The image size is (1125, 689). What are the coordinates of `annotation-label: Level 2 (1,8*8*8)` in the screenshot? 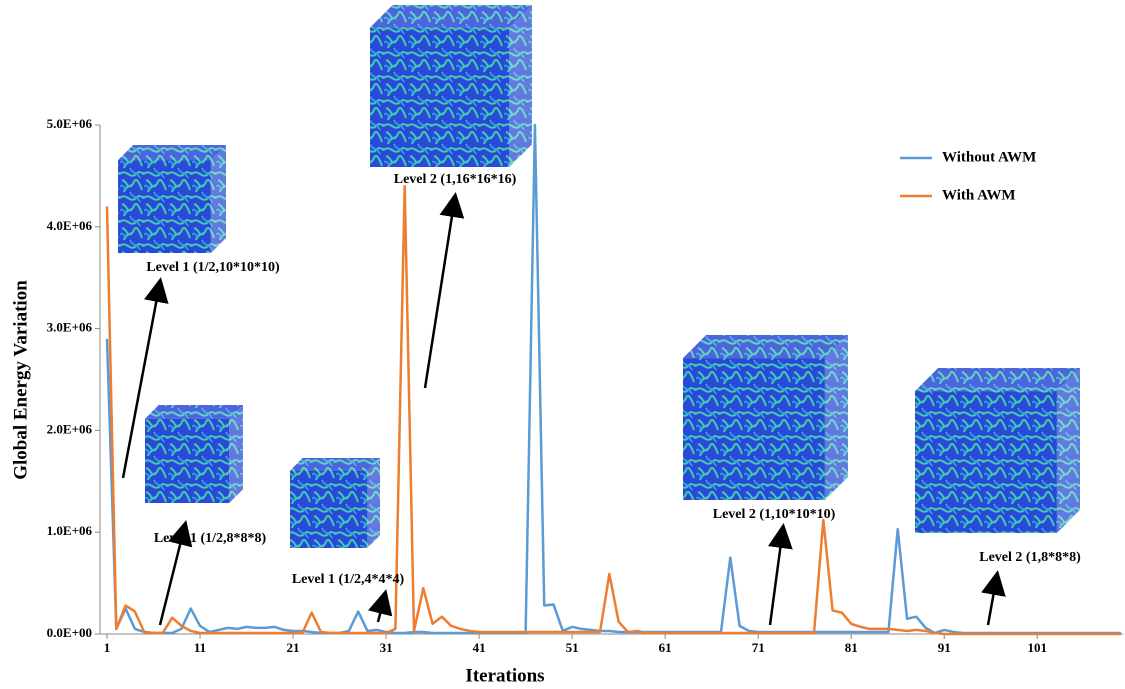 It's located at (1030, 557).